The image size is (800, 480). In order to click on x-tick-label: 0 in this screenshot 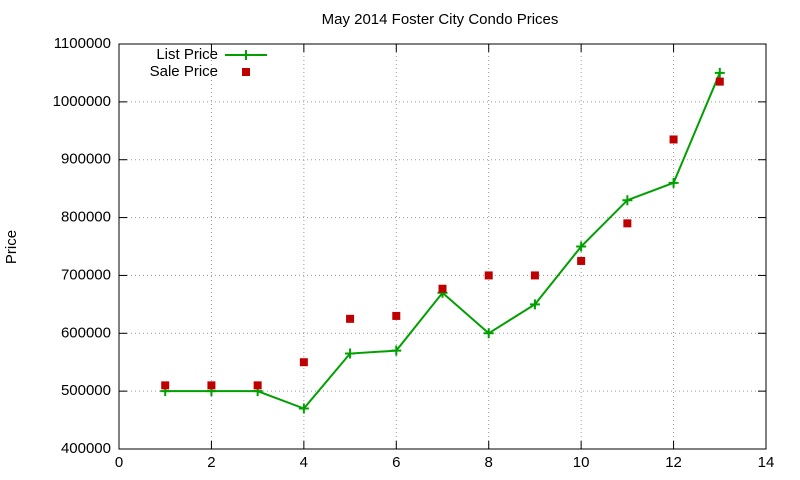, I will do `click(119, 462)`.